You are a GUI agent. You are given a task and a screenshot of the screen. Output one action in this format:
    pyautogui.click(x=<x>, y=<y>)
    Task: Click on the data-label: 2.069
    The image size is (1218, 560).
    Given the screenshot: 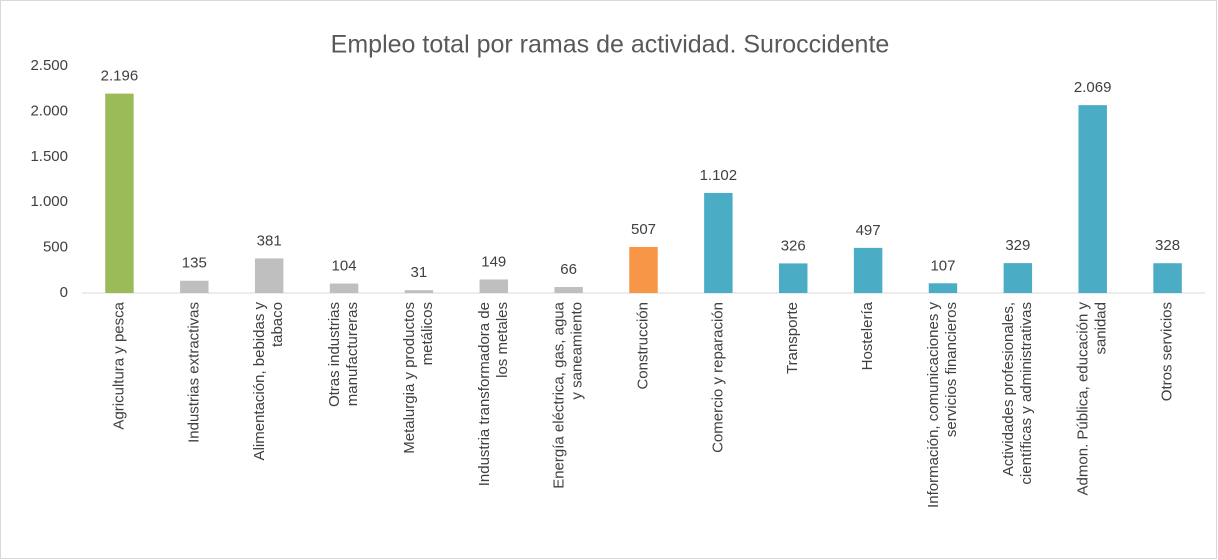 What is the action you would take?
    pyautogui.click(x=1093, y=87)
    